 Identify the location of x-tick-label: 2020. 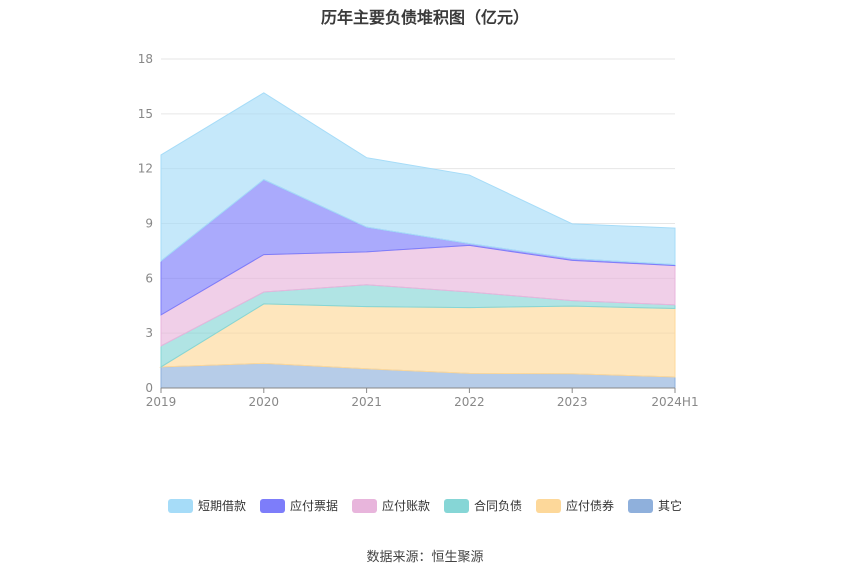
(264, 402).